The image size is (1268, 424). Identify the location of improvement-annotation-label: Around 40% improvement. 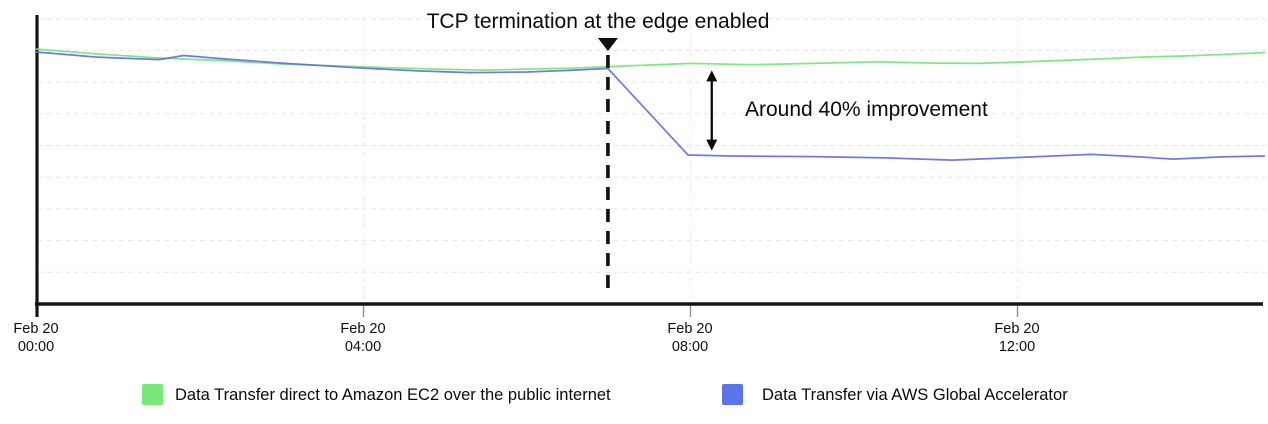
(866, 109).